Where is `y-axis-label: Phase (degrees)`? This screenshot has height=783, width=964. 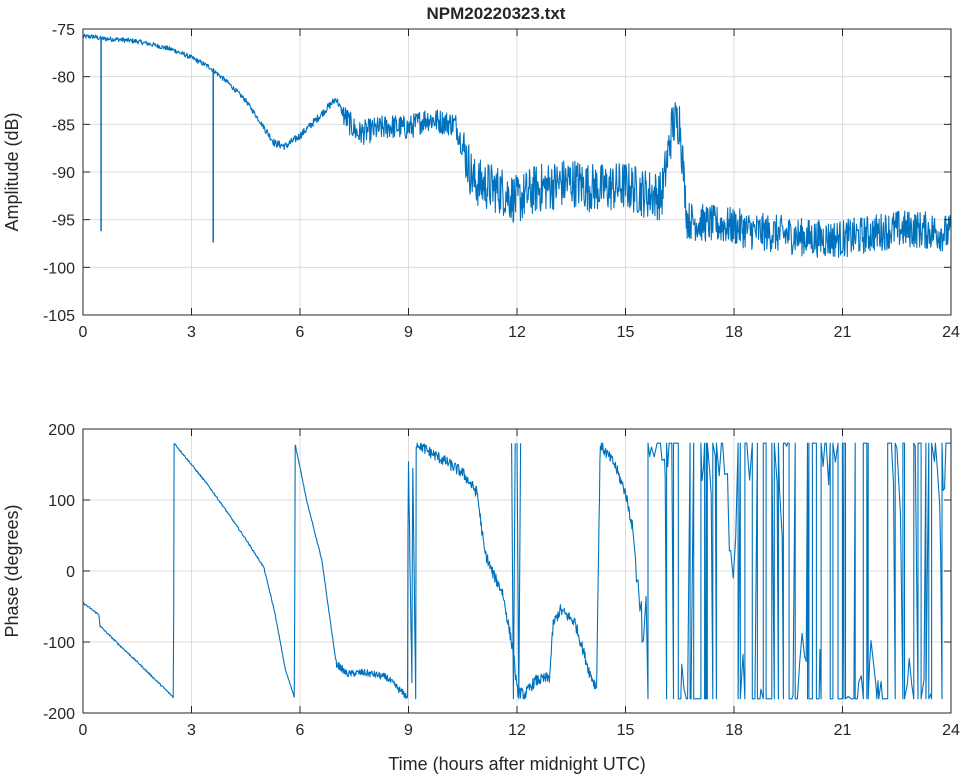
y-axis-label: Phase (degrees) is located at coordinates (12, 570).